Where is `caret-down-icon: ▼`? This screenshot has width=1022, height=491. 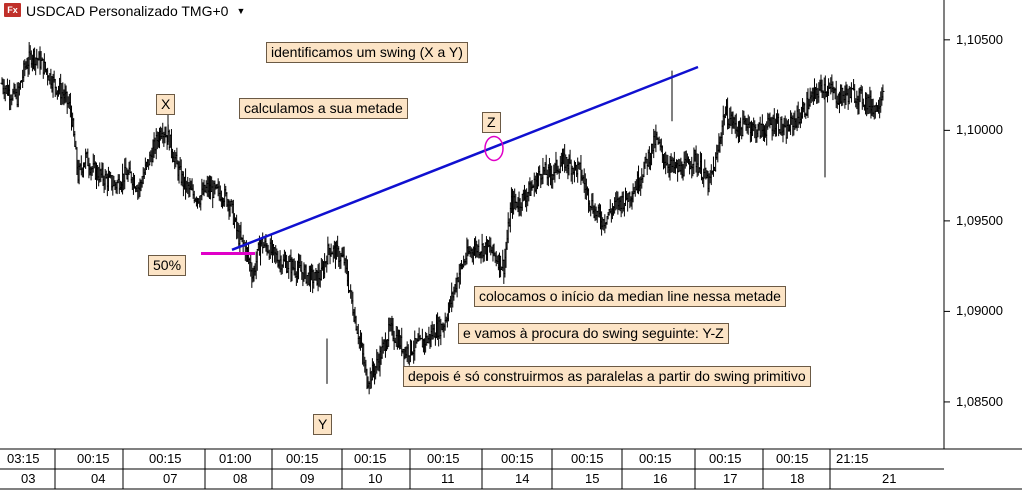
caret-down-icon: ▼ is located at coordinates (241, 11).